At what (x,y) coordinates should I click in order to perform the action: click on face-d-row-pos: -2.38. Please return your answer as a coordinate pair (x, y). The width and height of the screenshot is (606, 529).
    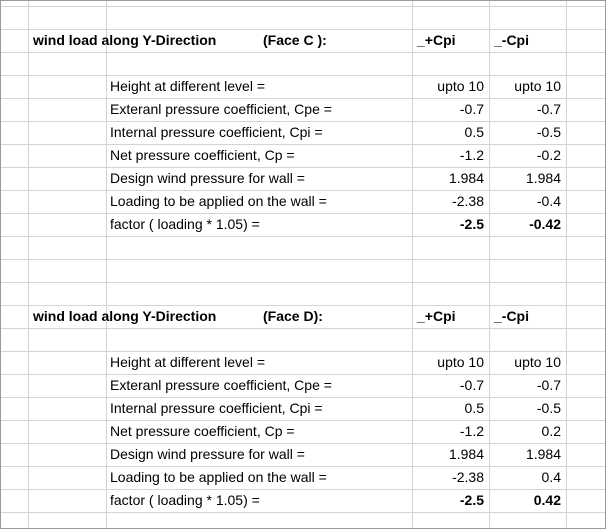
    Looking at the image, I should click on (468, 477).